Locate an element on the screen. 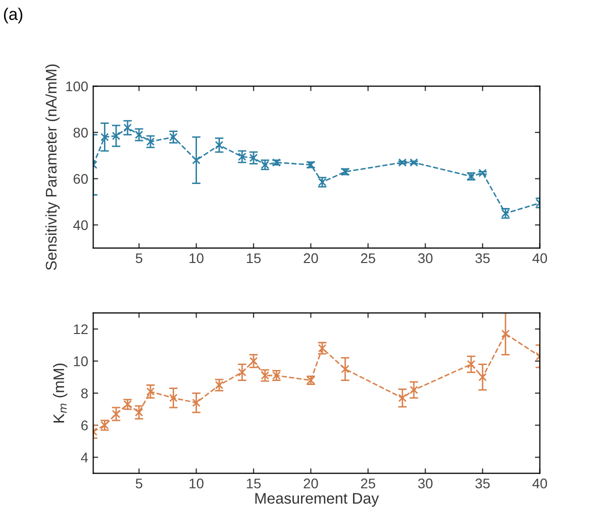 The image size is (590, 519). y-tick-label: 40 is located at coordinates (80, 225).